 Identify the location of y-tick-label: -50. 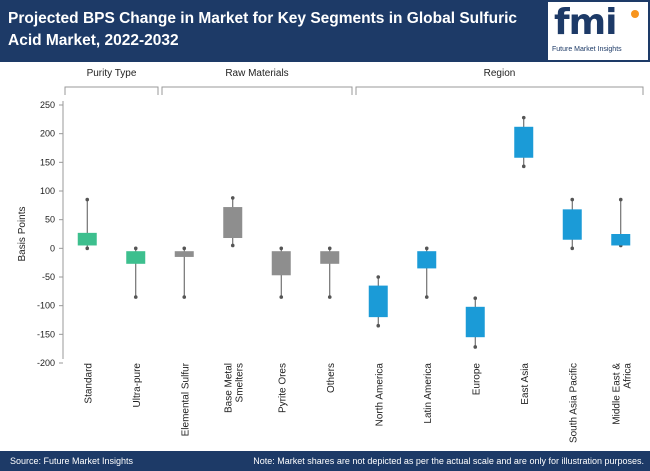
(48, 277).